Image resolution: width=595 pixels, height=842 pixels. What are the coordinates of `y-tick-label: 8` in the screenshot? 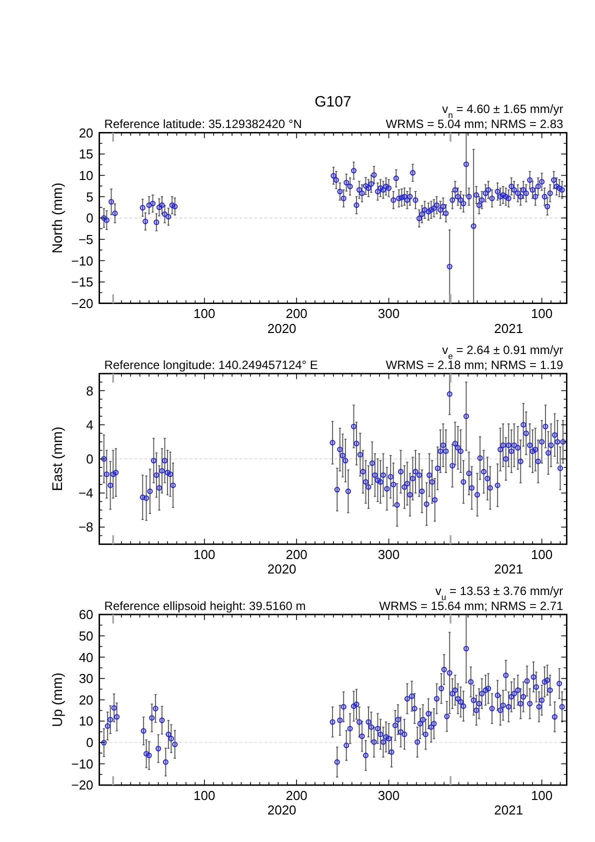 It's located at (90, 390).